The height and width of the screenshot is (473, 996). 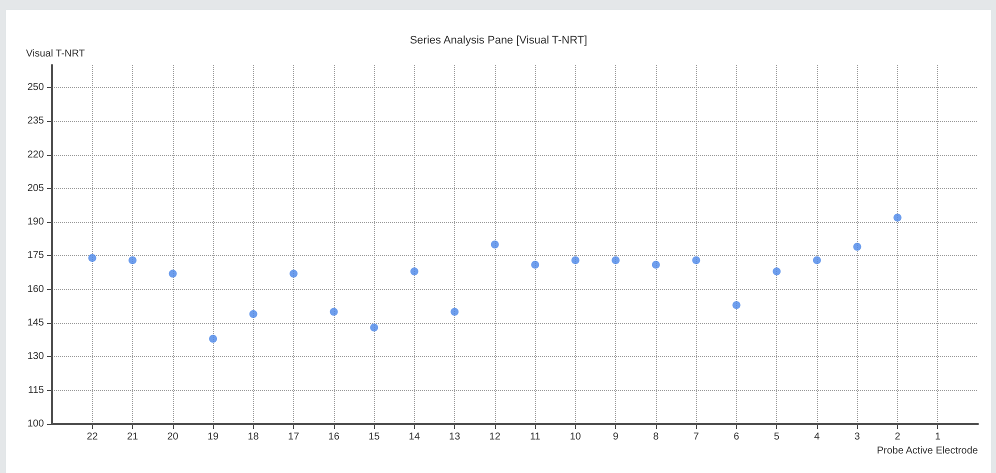 What do you see at coordinates (35, 356) in the screenshot?
I see `y-tick-label: 130` at bounding box center [35, 356].